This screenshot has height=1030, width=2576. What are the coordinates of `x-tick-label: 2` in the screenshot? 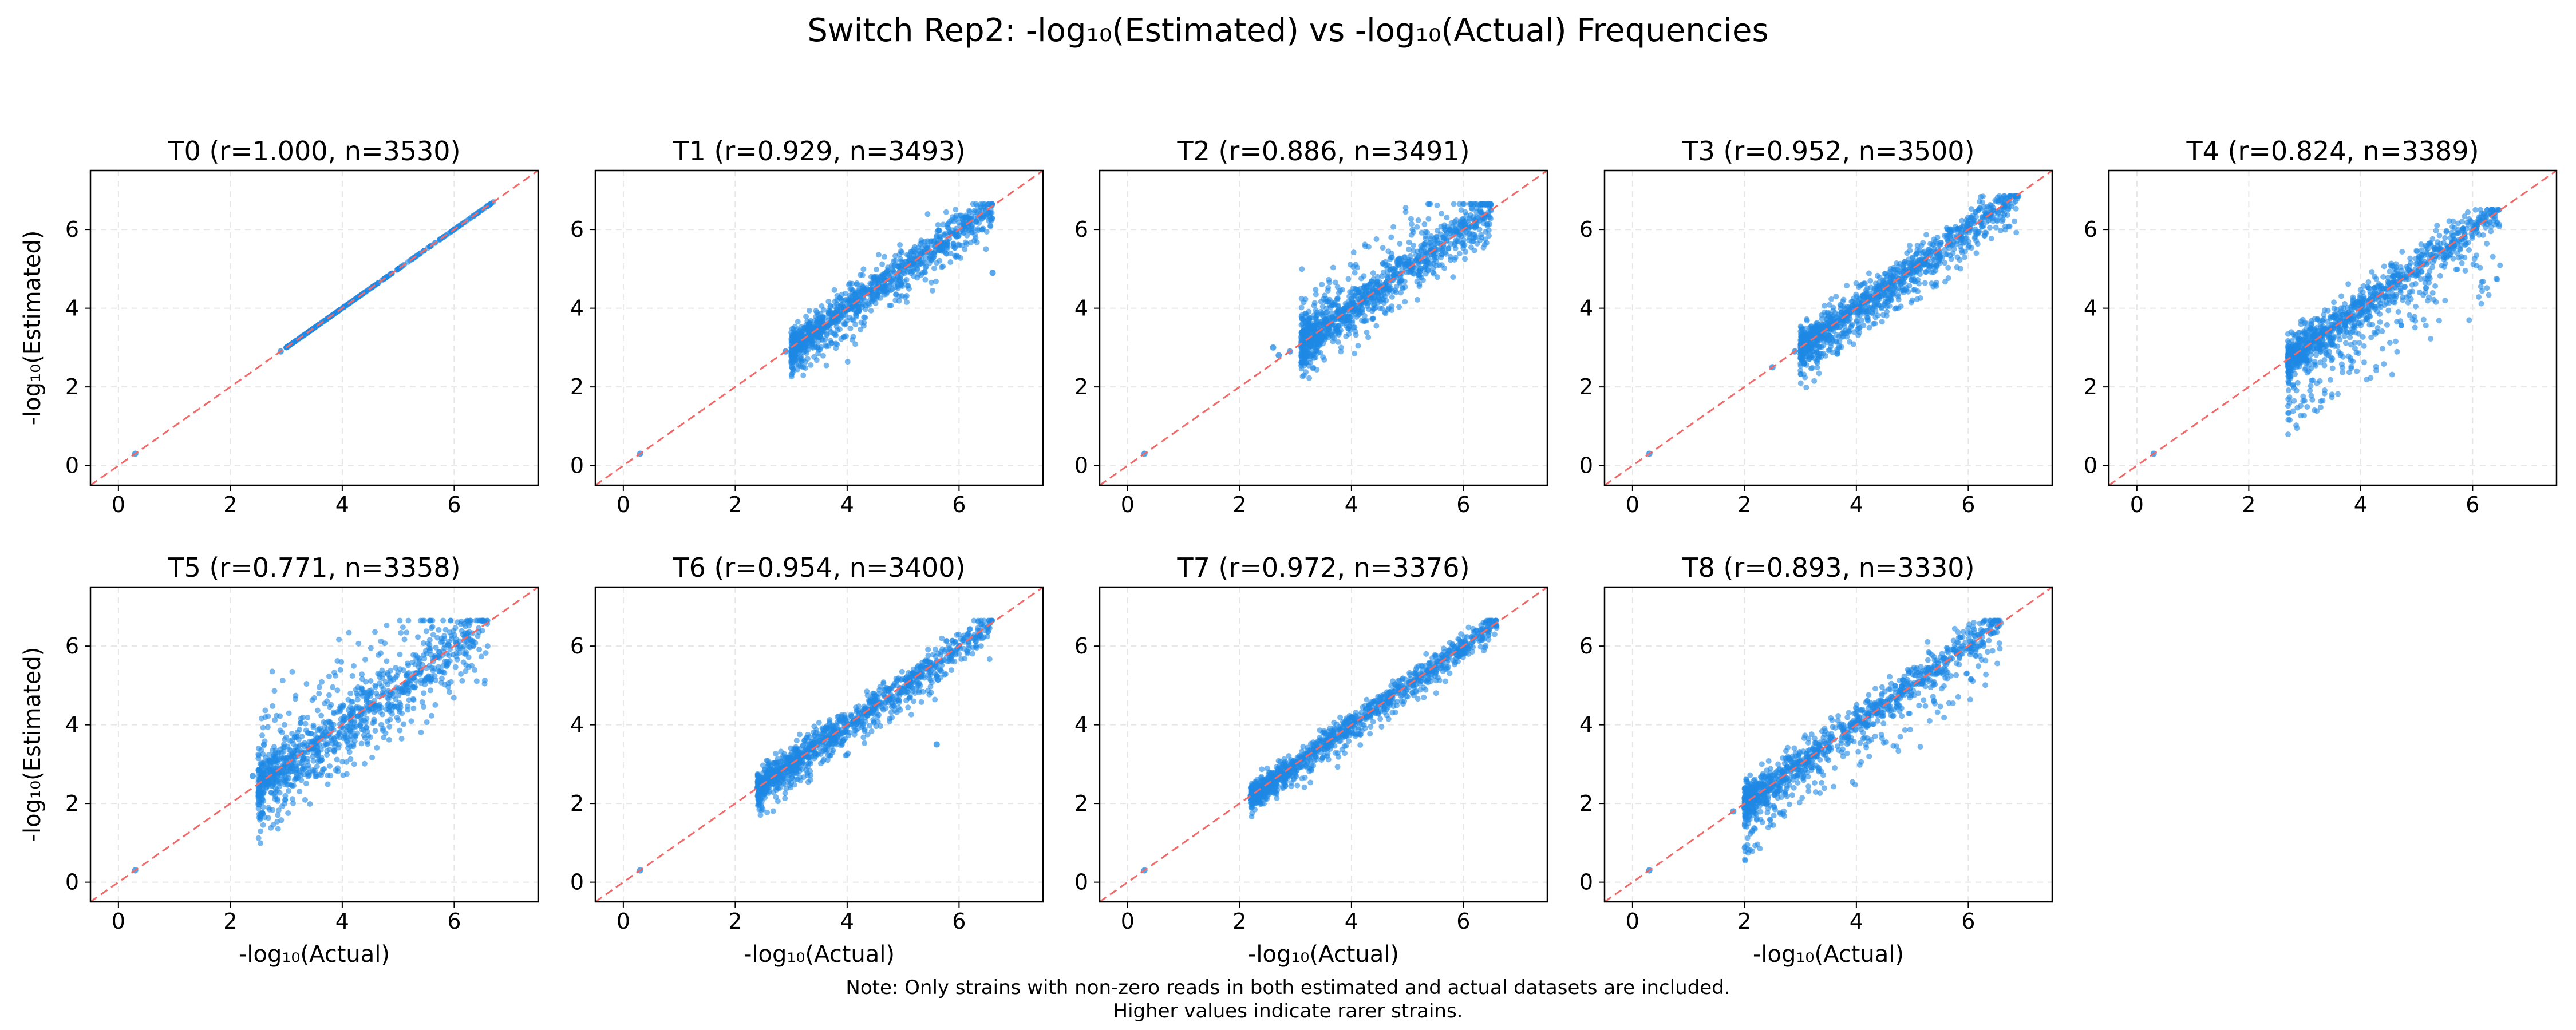 It's located at (1239, 504).